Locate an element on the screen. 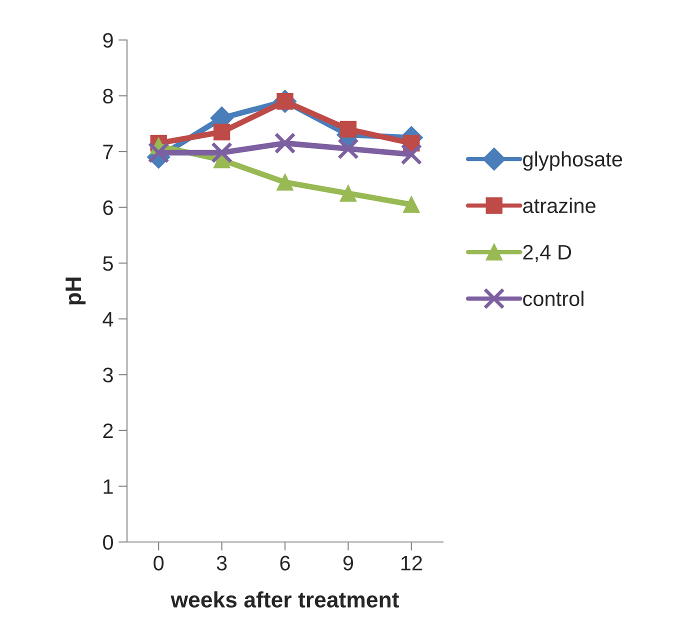 This screenshot has width=673, height=635. legend-label: glyphosate is located at coordinates (572, 161).